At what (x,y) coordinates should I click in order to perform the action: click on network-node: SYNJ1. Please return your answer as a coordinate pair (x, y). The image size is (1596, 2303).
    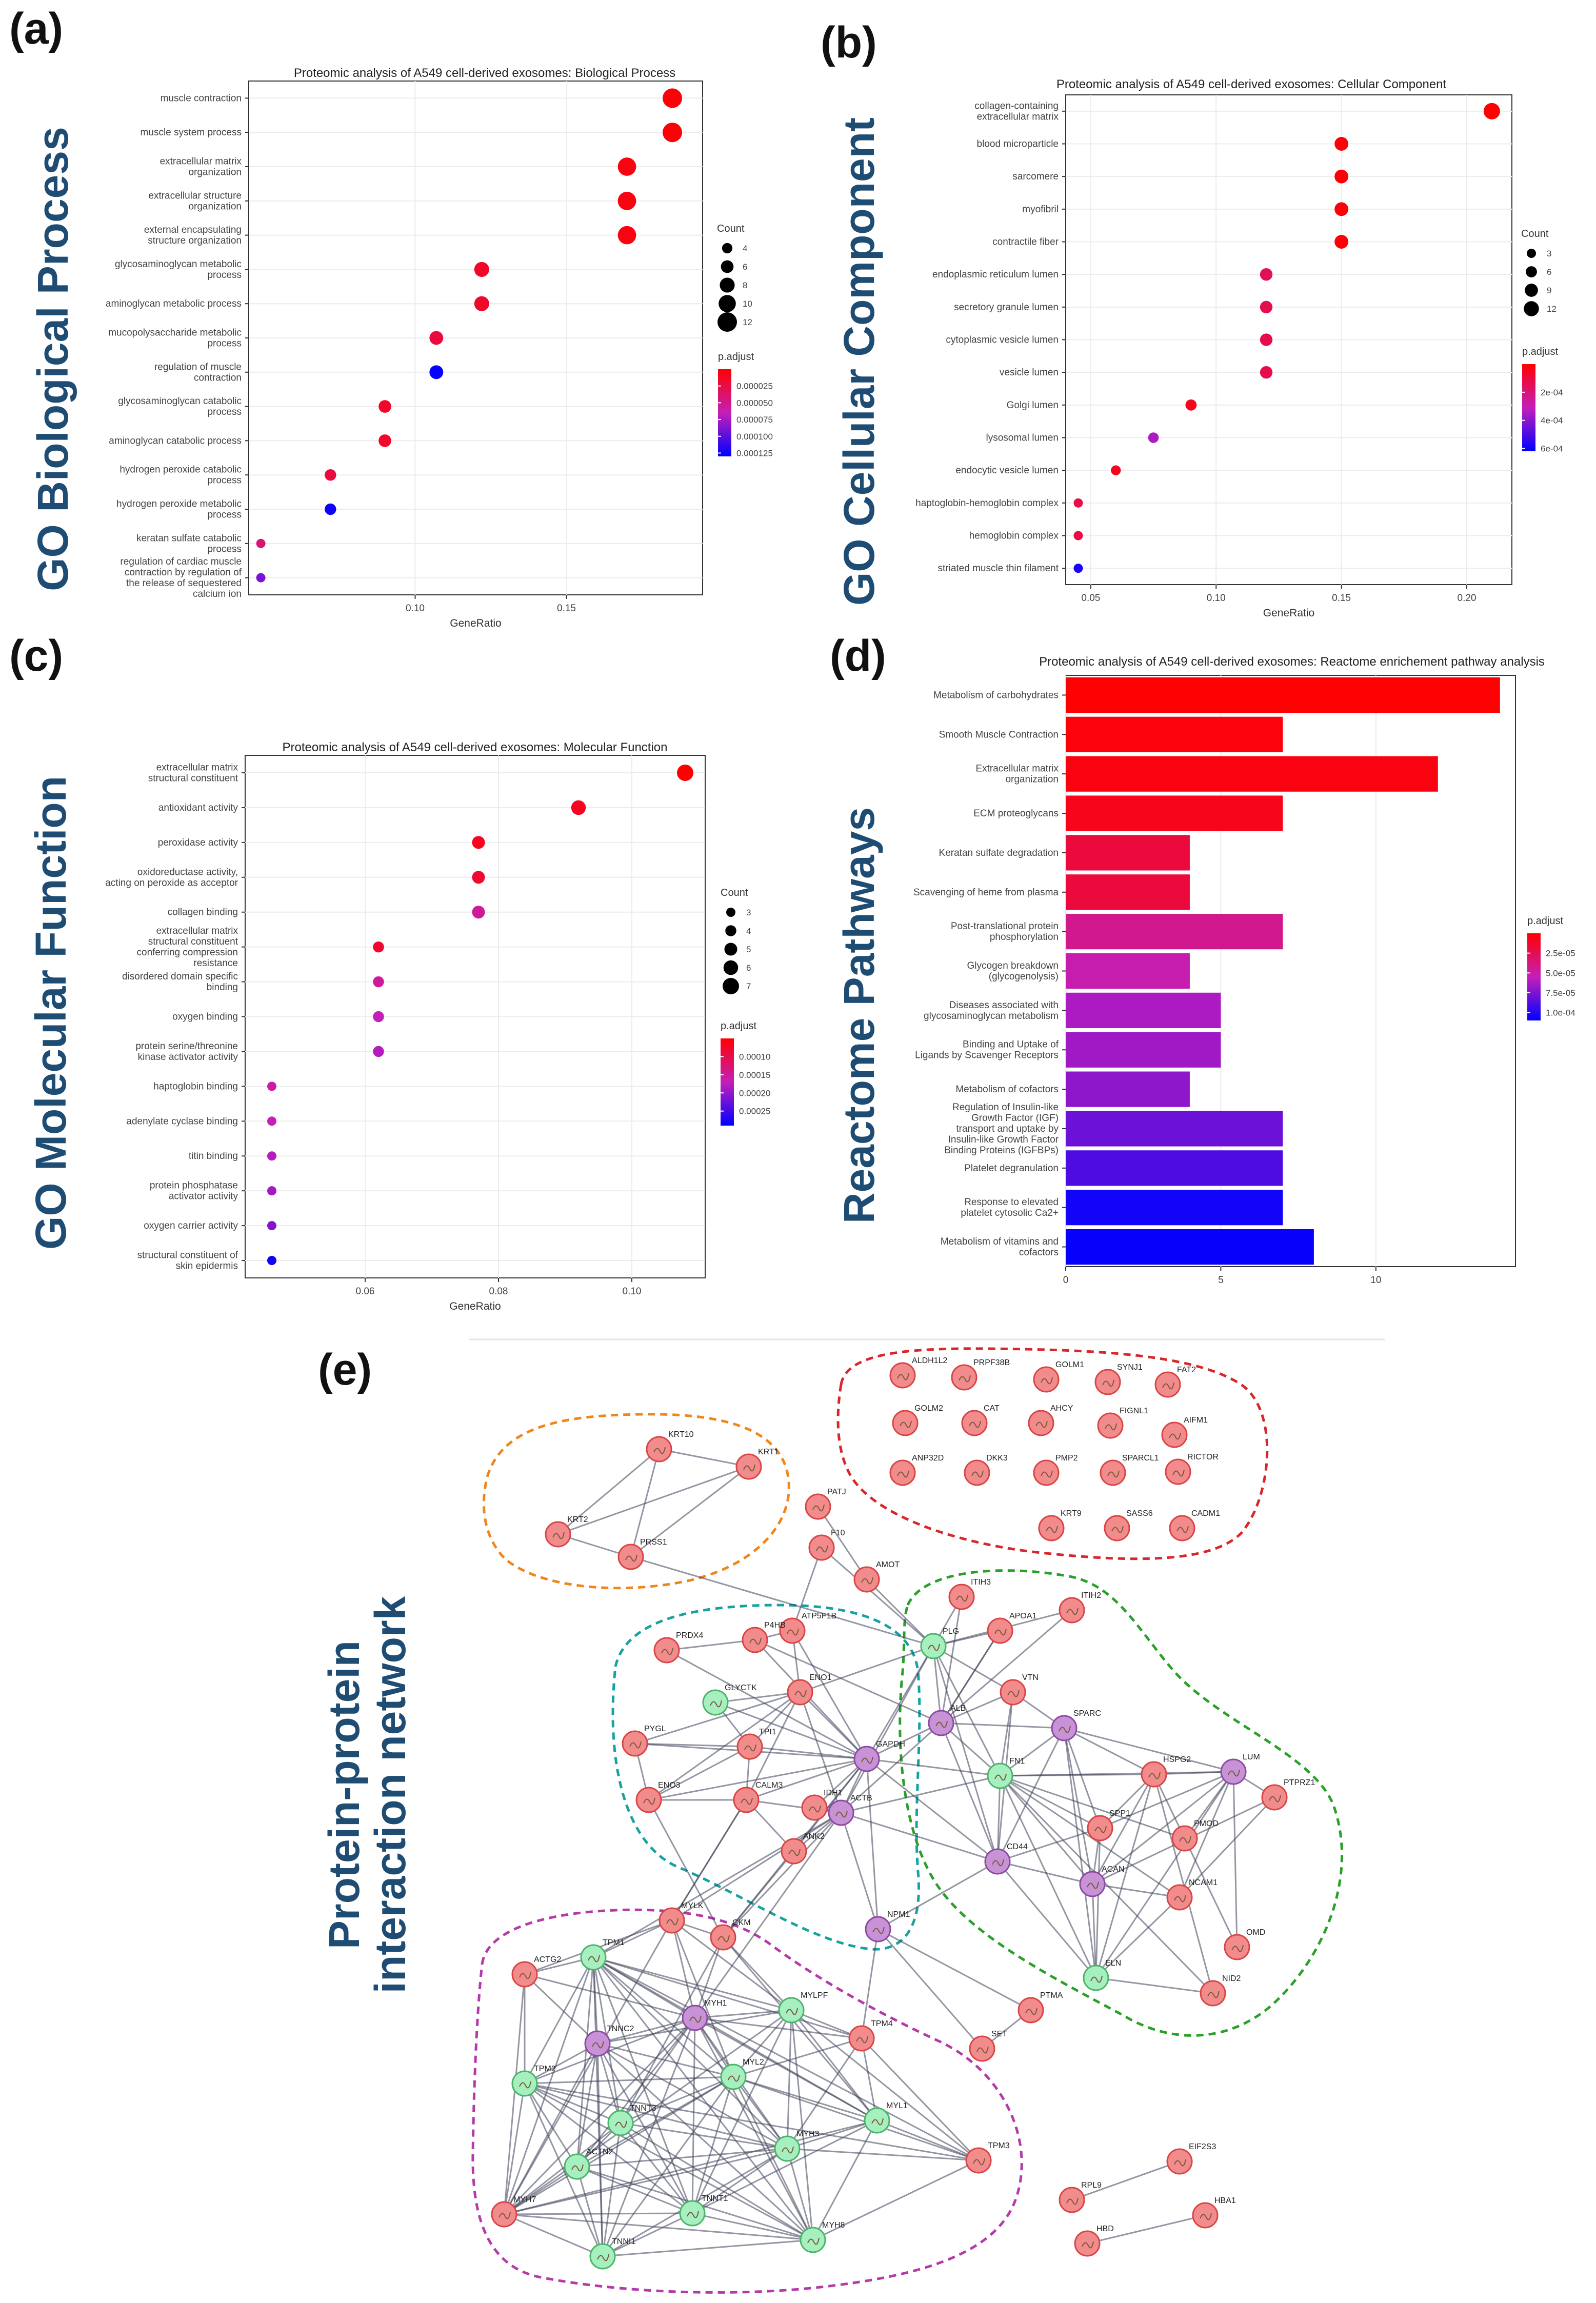
    Looking at the image, I should click on (1118, 1379).